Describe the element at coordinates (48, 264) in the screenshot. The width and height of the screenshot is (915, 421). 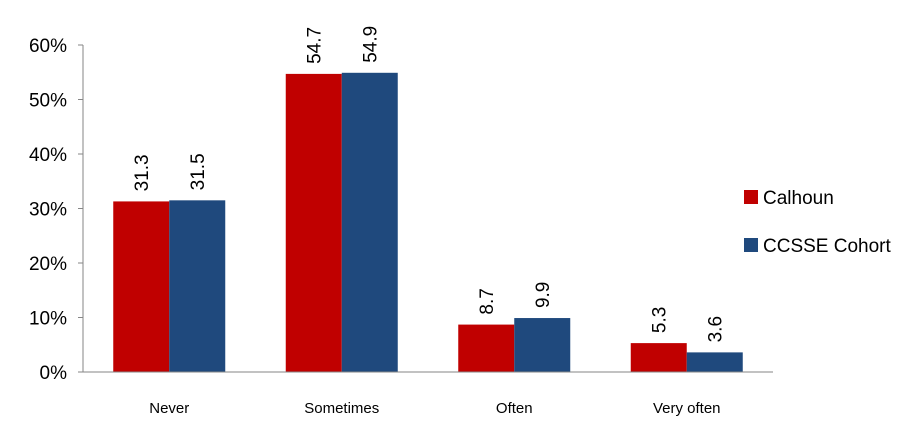
I see `y-tick-label: 20%` at that location.